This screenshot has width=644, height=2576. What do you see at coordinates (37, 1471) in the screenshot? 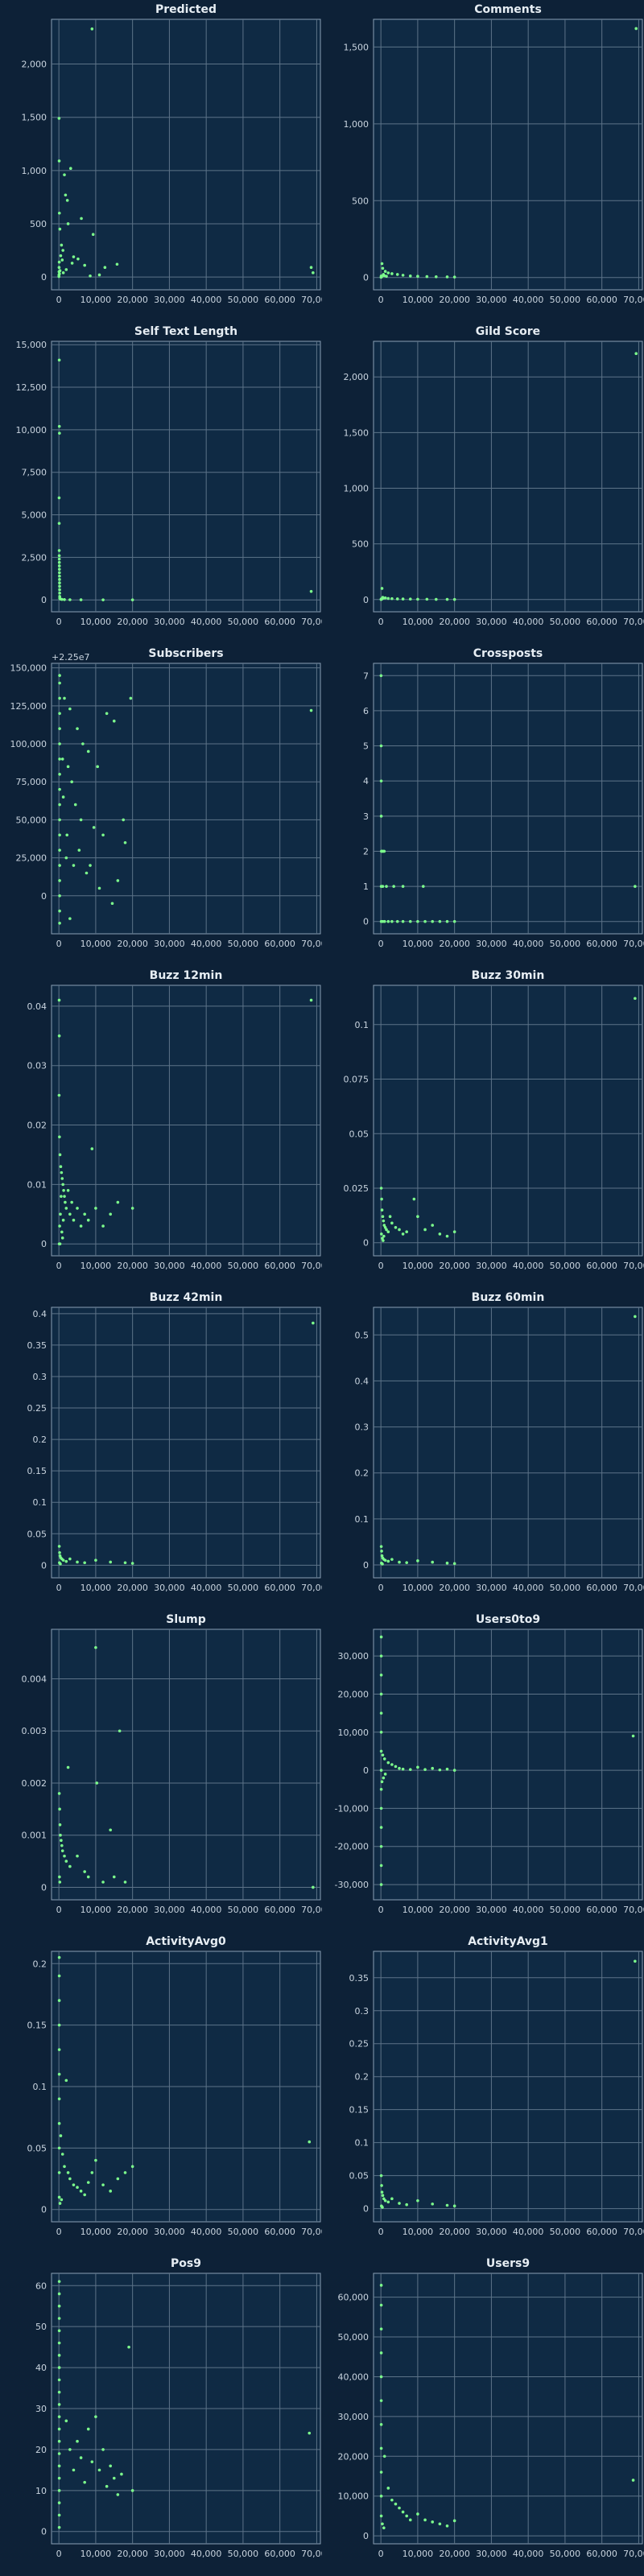
I see `y-tick-label: 0.15` at bounding box center [37, 1471].